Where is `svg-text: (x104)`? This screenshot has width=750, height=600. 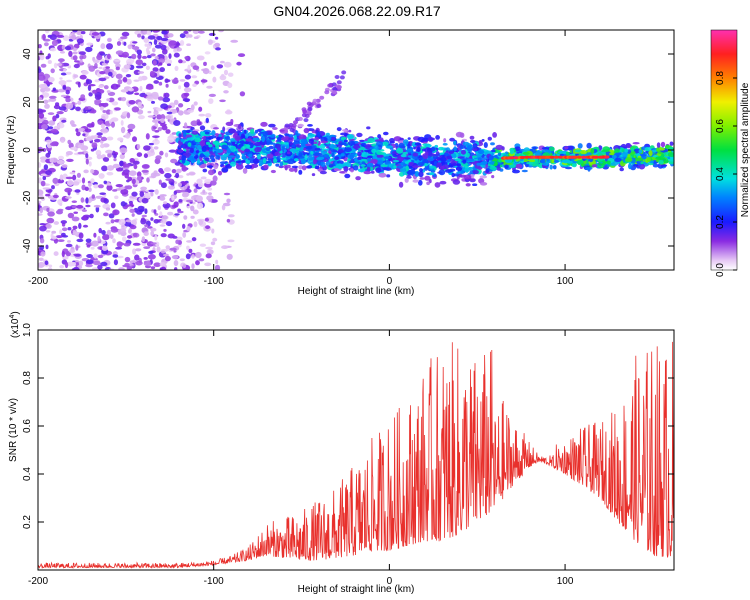
svg-text: (x104) is located at coordinates (15, 324).